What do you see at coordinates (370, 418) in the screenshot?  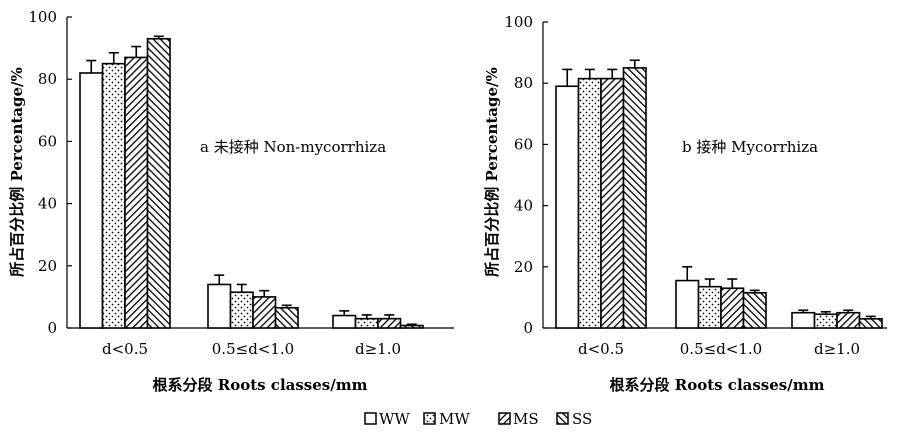 I see `legend-swatch-ww` at bounding box center [370, 418].